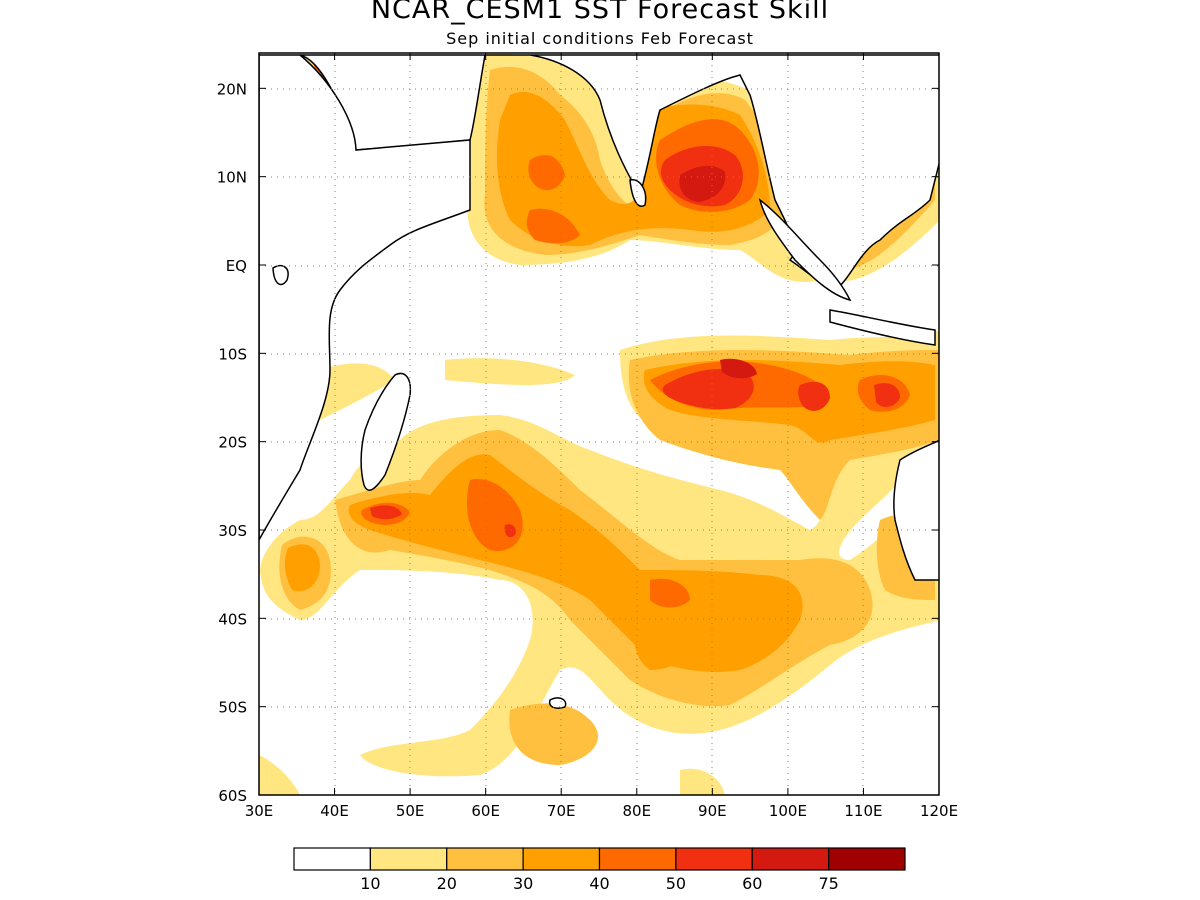  What do you see at coordinates (599, 883) in the screenshot?
I see `colorbar-label: 40` at bounding box center [599, 883].